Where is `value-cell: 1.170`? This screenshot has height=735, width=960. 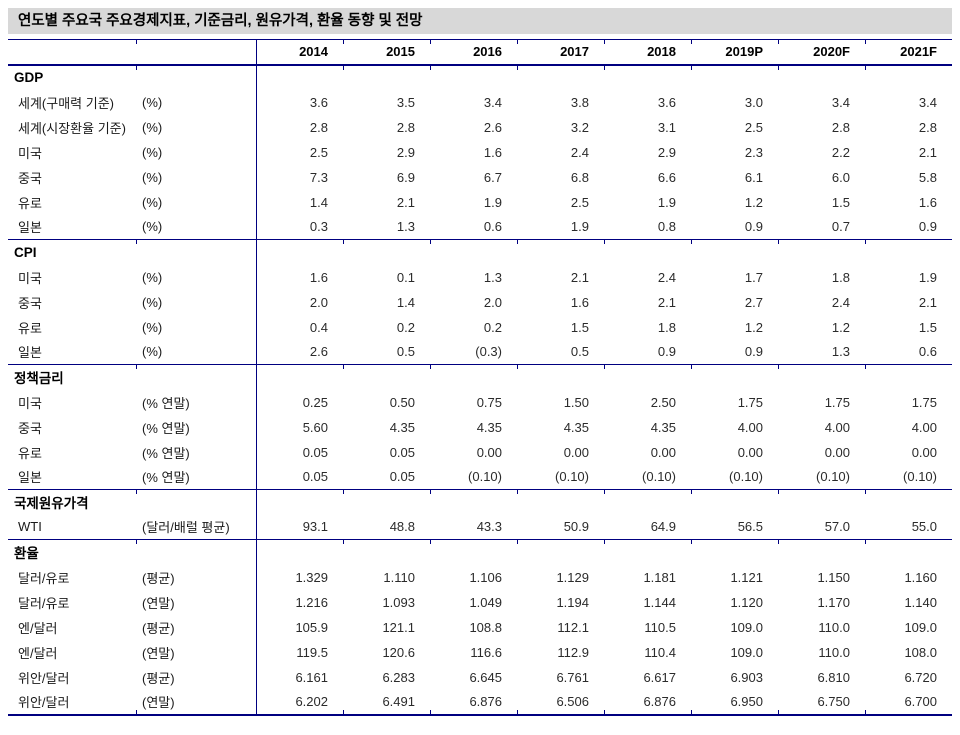 value-cell: 1.170 is located at coordinates (833, 602).